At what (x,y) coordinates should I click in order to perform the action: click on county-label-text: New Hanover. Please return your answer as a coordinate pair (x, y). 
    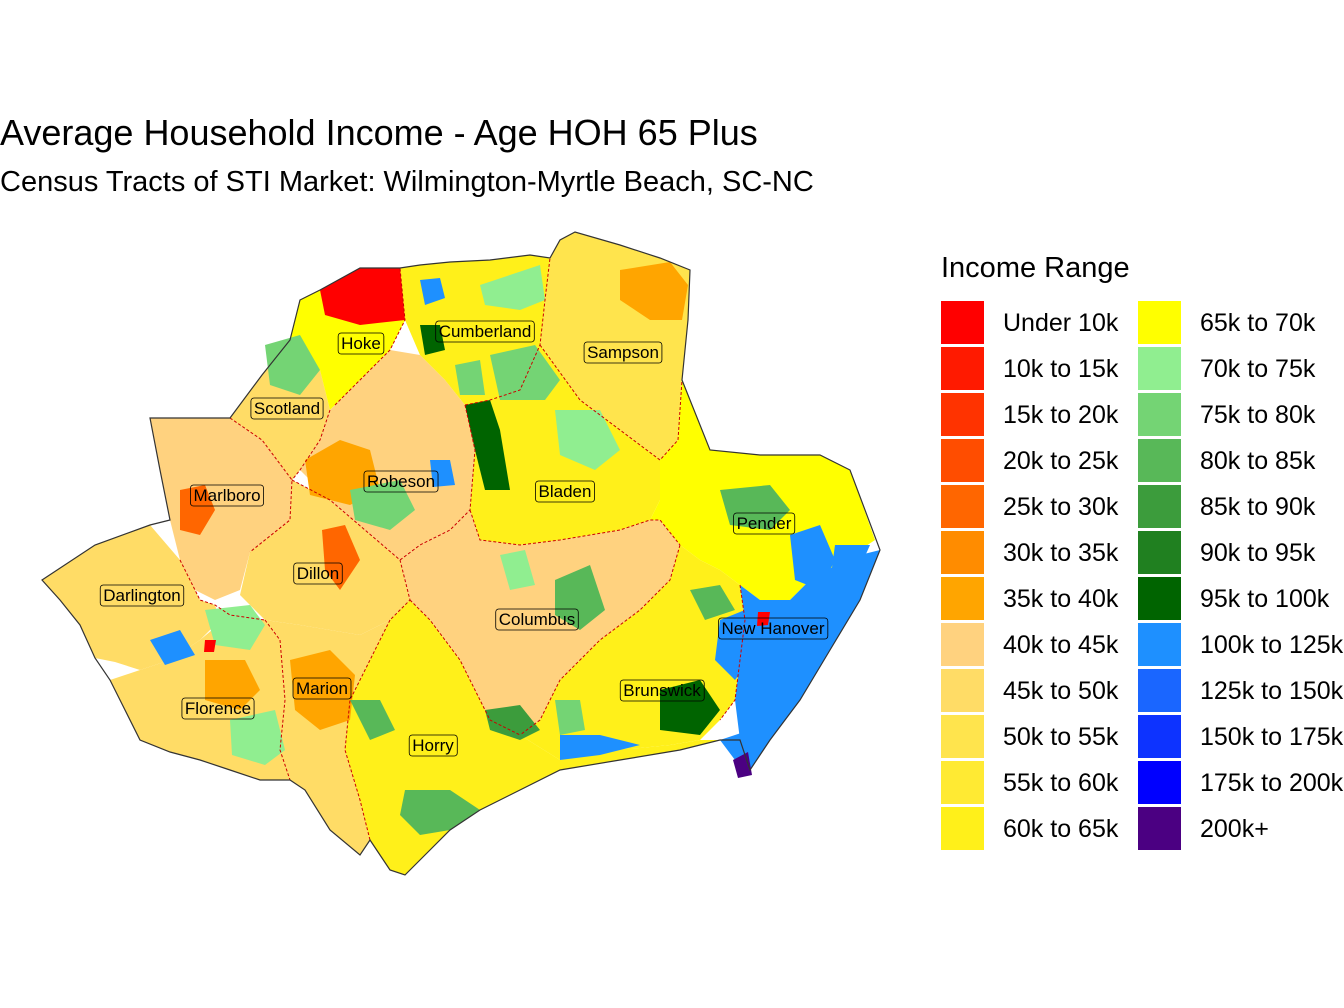
    Looking at the image, I should click on (773, 628).